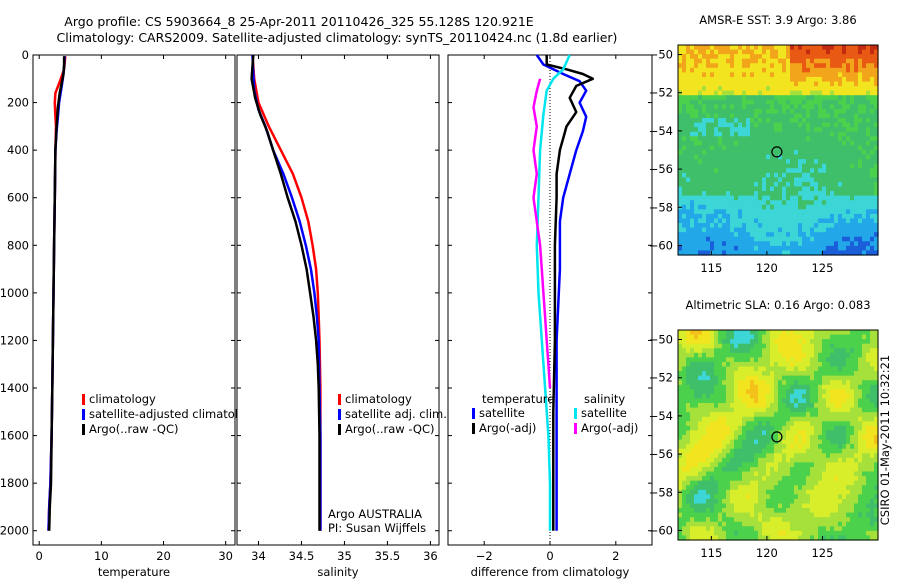  Describe the element at coordinates (778, 150) in the screenshot. I see `heatmap-cells` at that location.